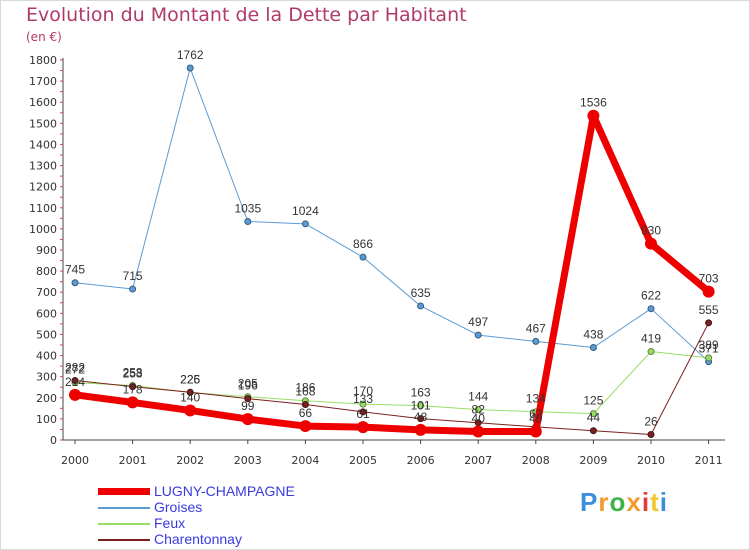 This screenshot has width=750, height=550. I want to click on data-label: 61, so click(363, 414).